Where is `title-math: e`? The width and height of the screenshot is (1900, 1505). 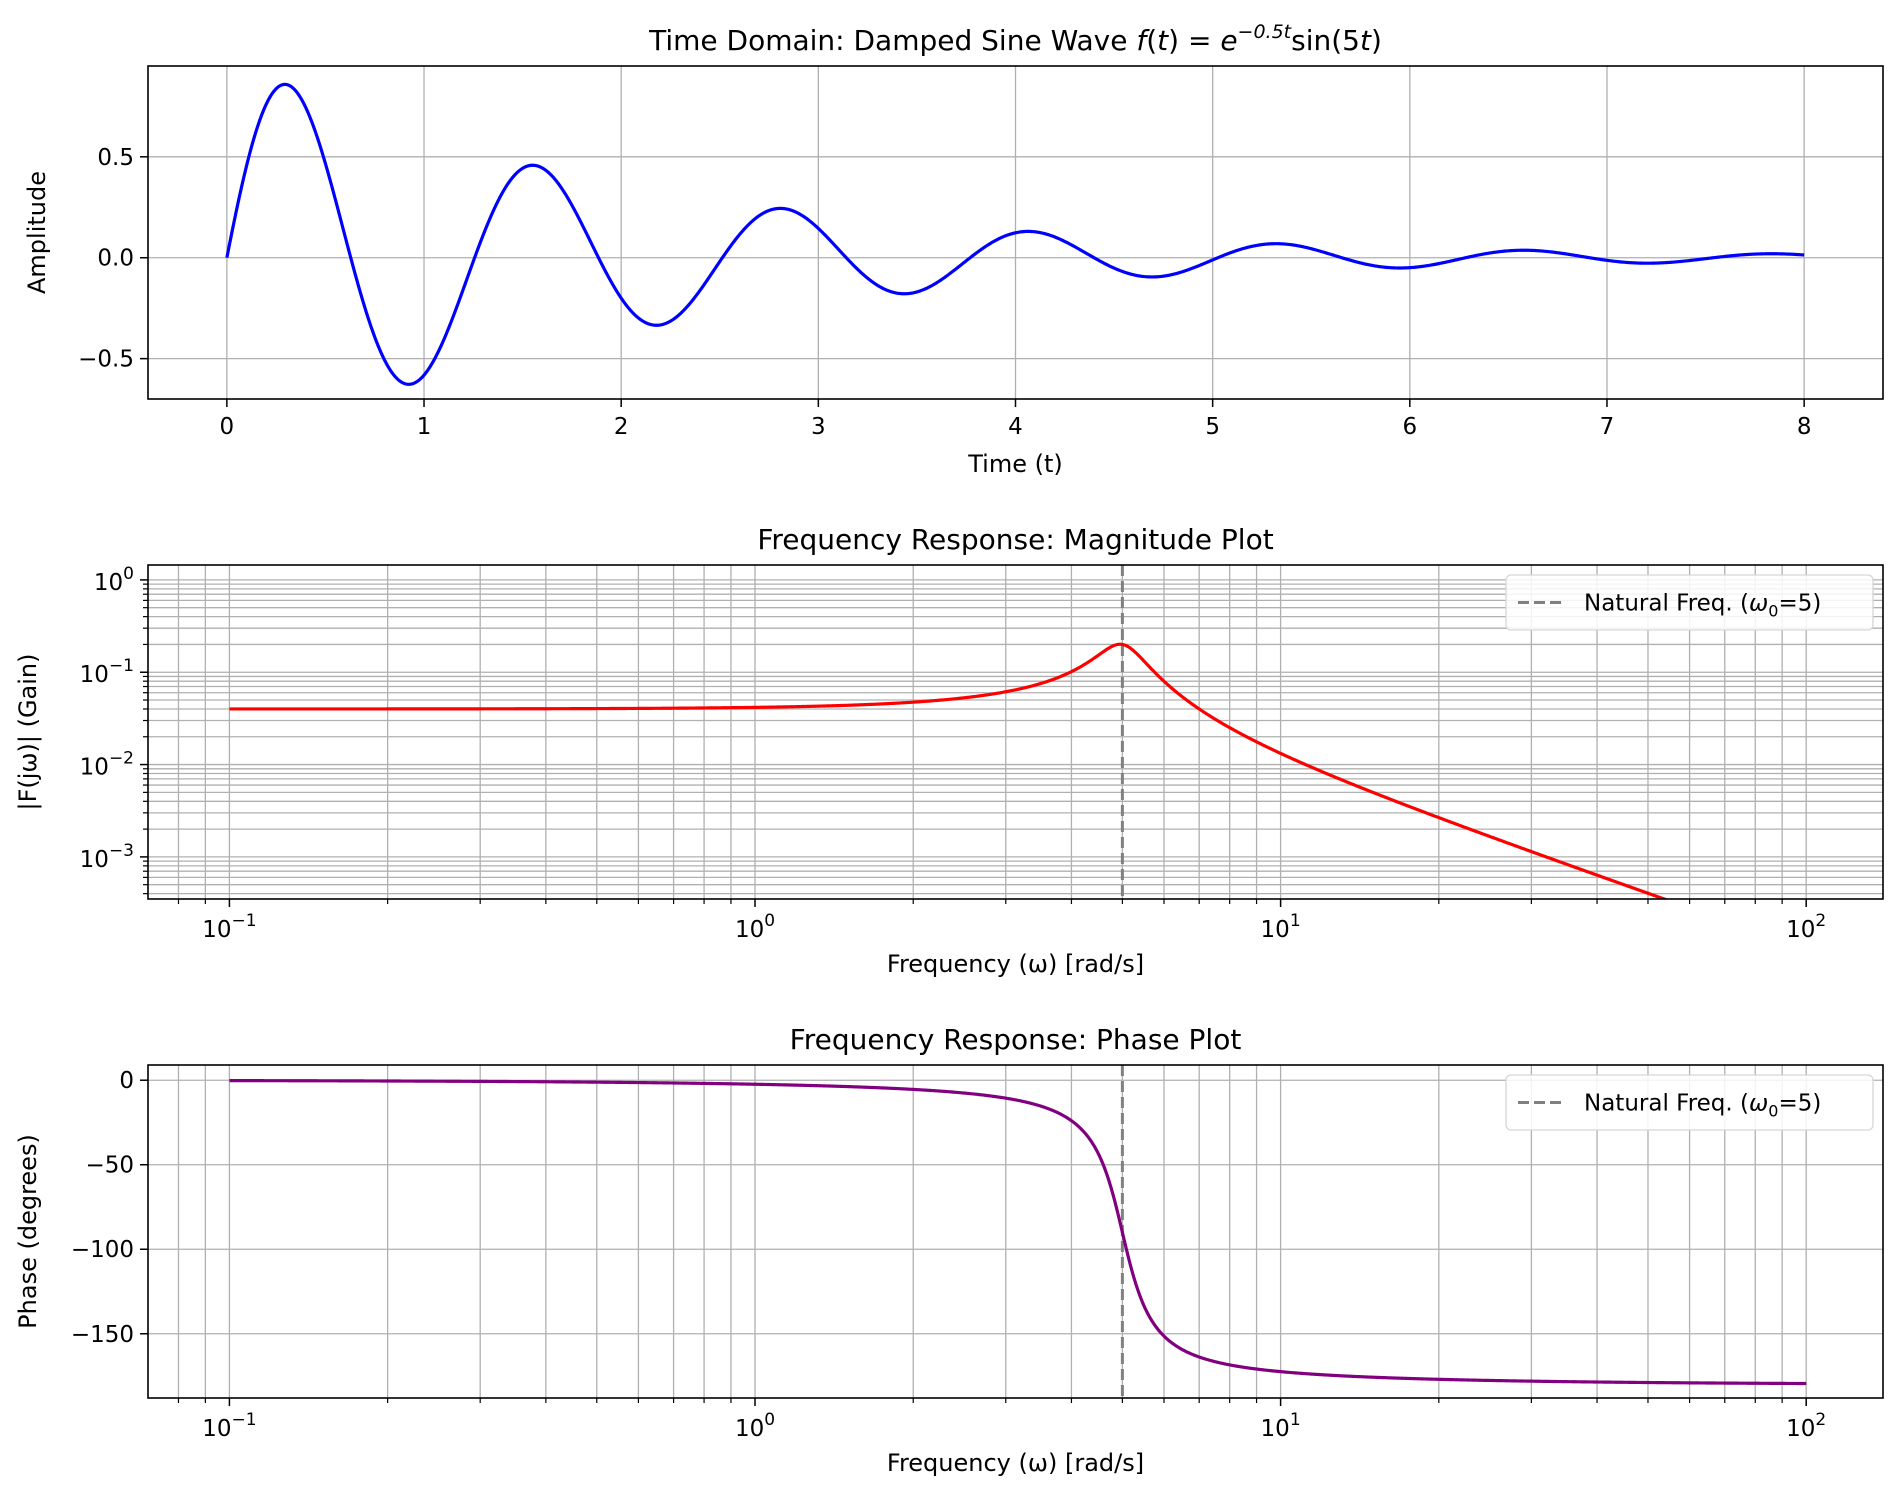
title-math: e is located at coordinates (1228, 40).